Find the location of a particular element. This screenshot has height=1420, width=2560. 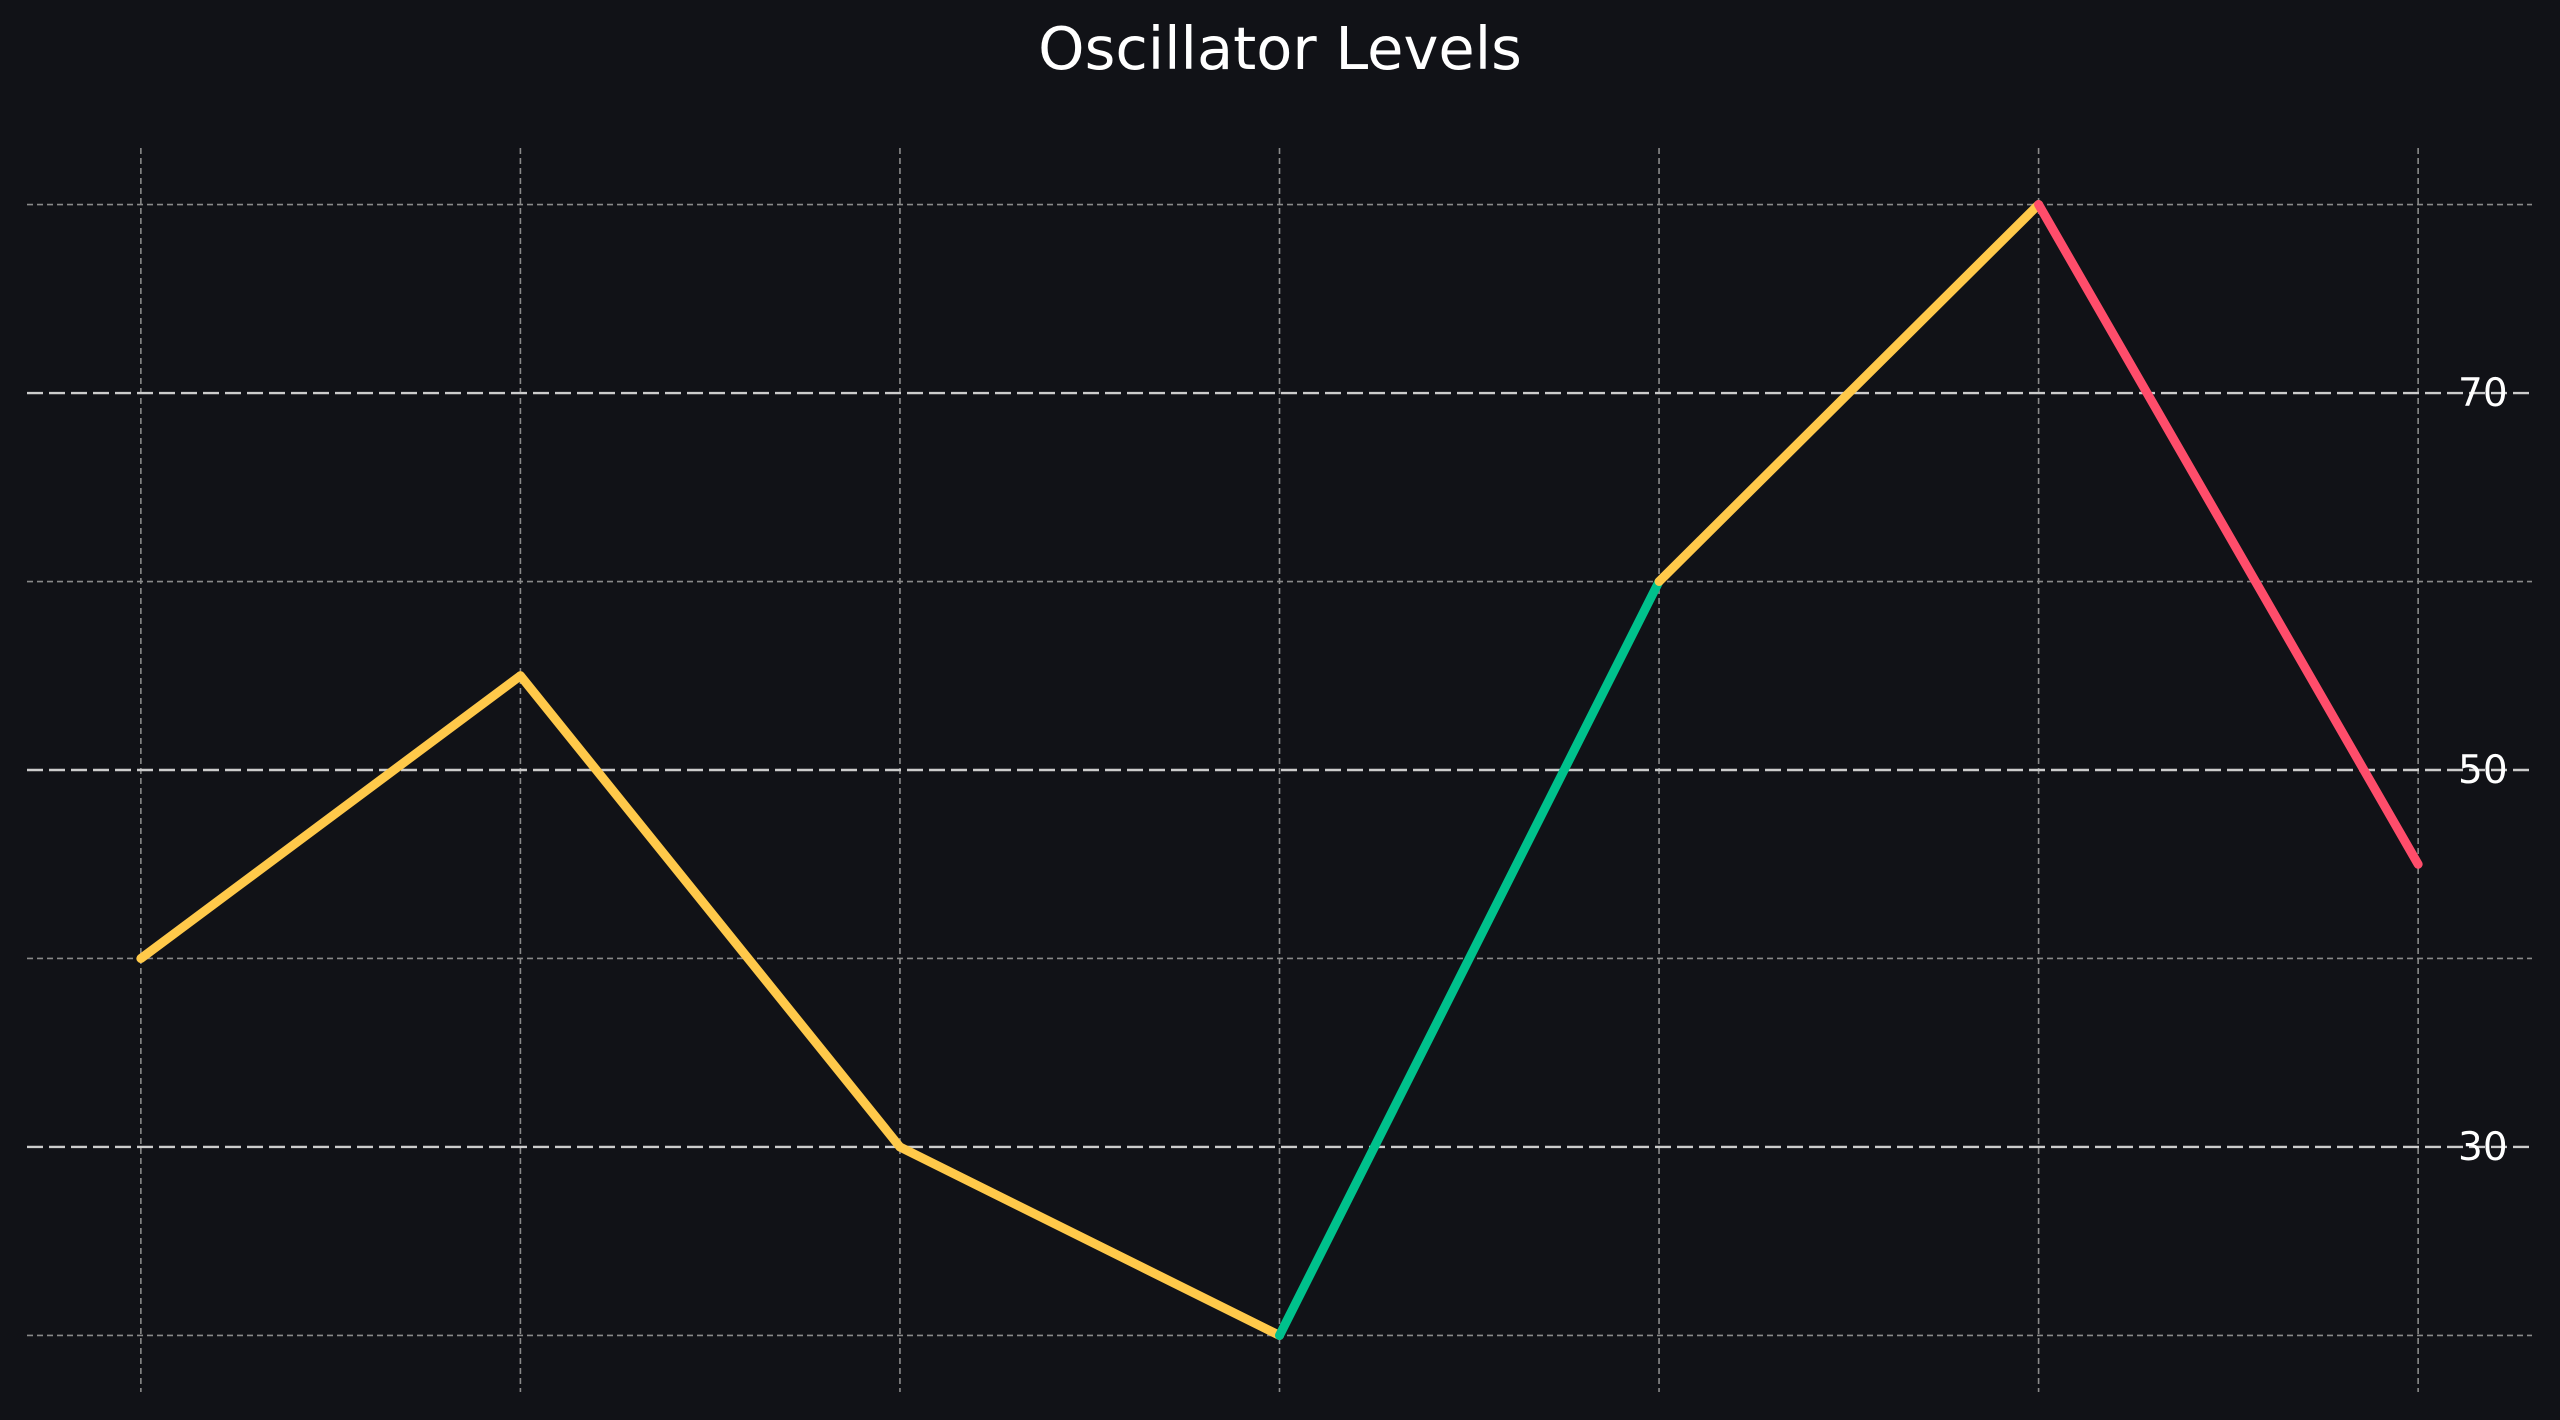

chart-title: Oscillator Levels is located at coordinates (1280, 48).